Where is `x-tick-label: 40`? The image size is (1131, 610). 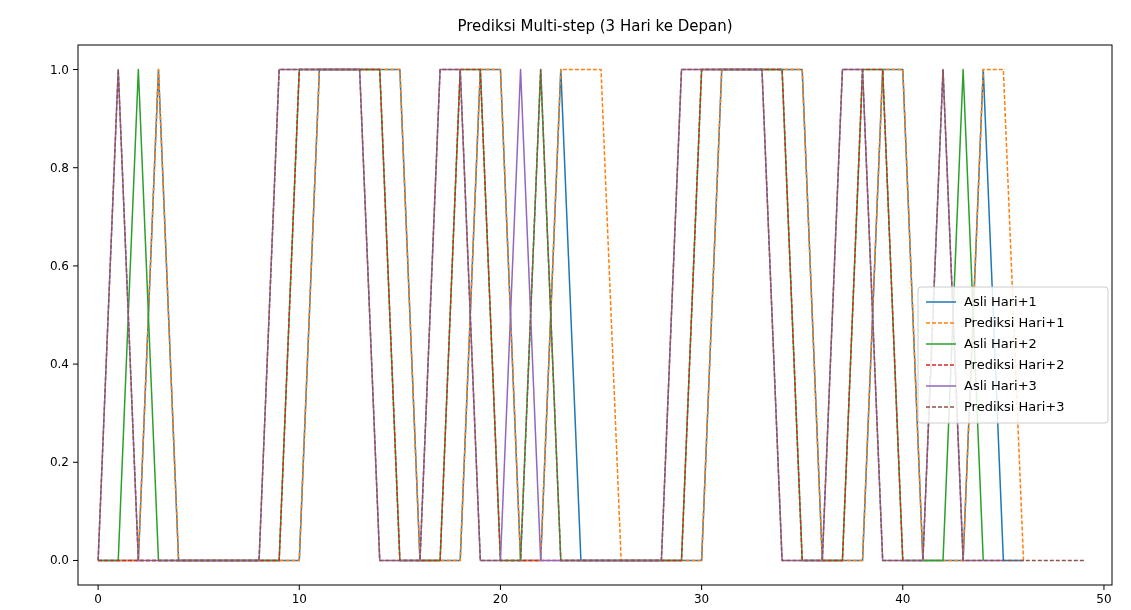
x-tick-label: 40 is located at coordinates (903, 599).